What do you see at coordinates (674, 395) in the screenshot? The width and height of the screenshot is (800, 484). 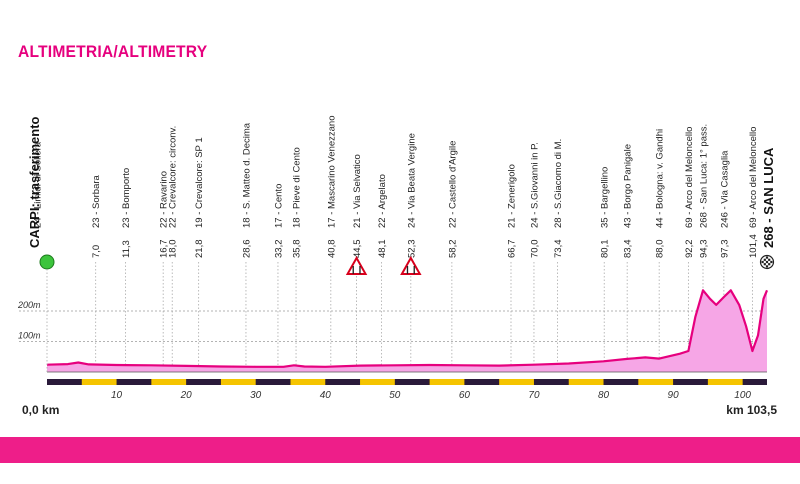 I see `x-tick-label: 90` at bounding box center [674, 395].